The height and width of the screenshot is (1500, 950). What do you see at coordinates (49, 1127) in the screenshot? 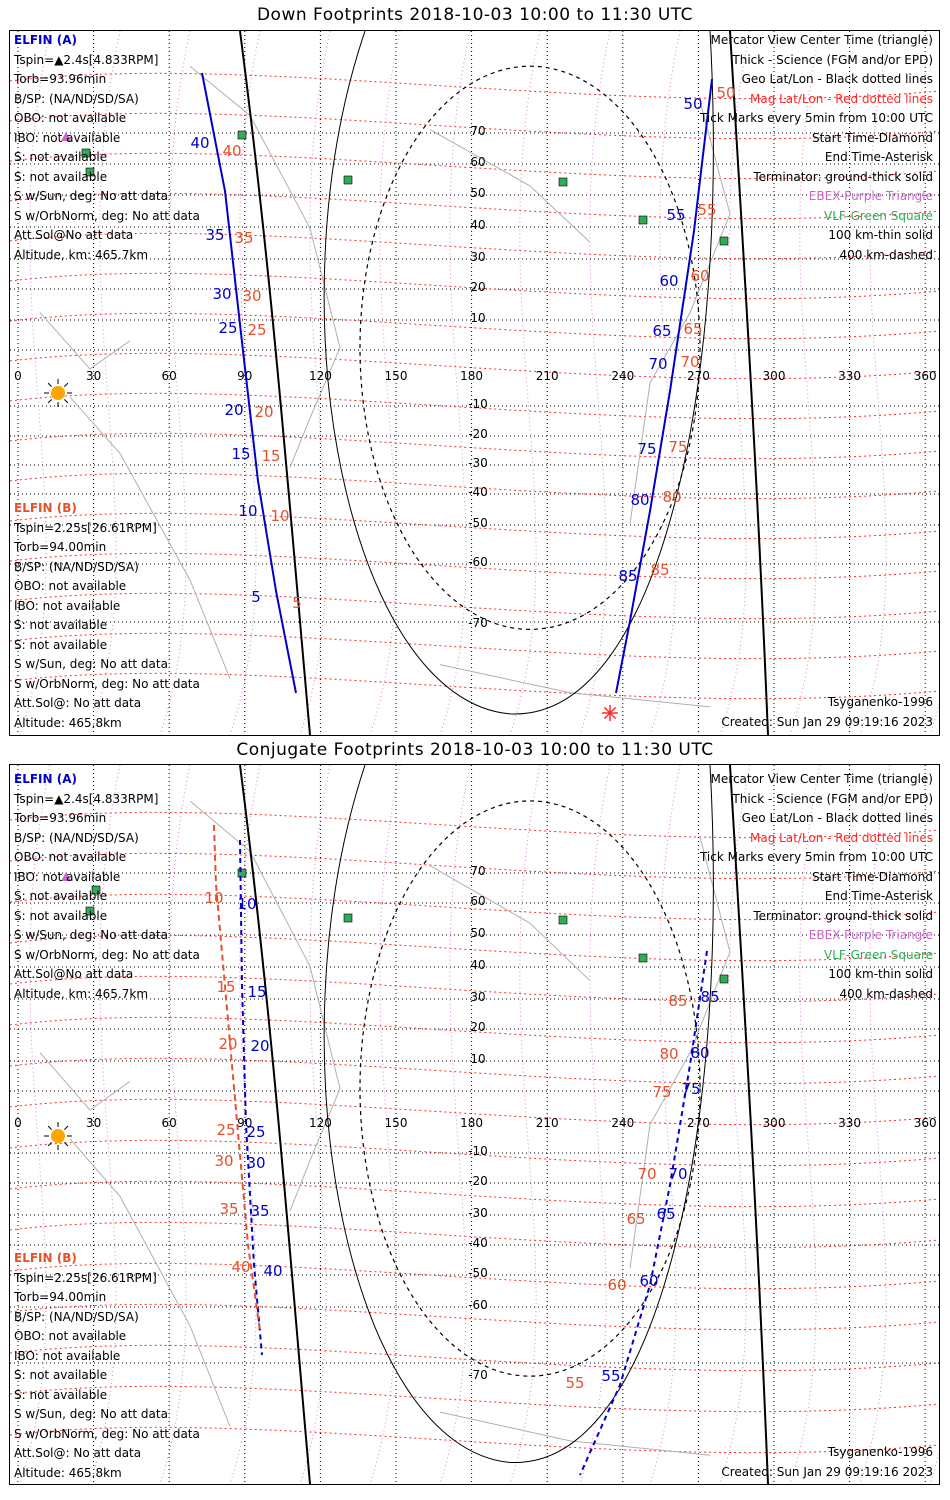
I see `sun-ray` at bounding box center [49, 1127].